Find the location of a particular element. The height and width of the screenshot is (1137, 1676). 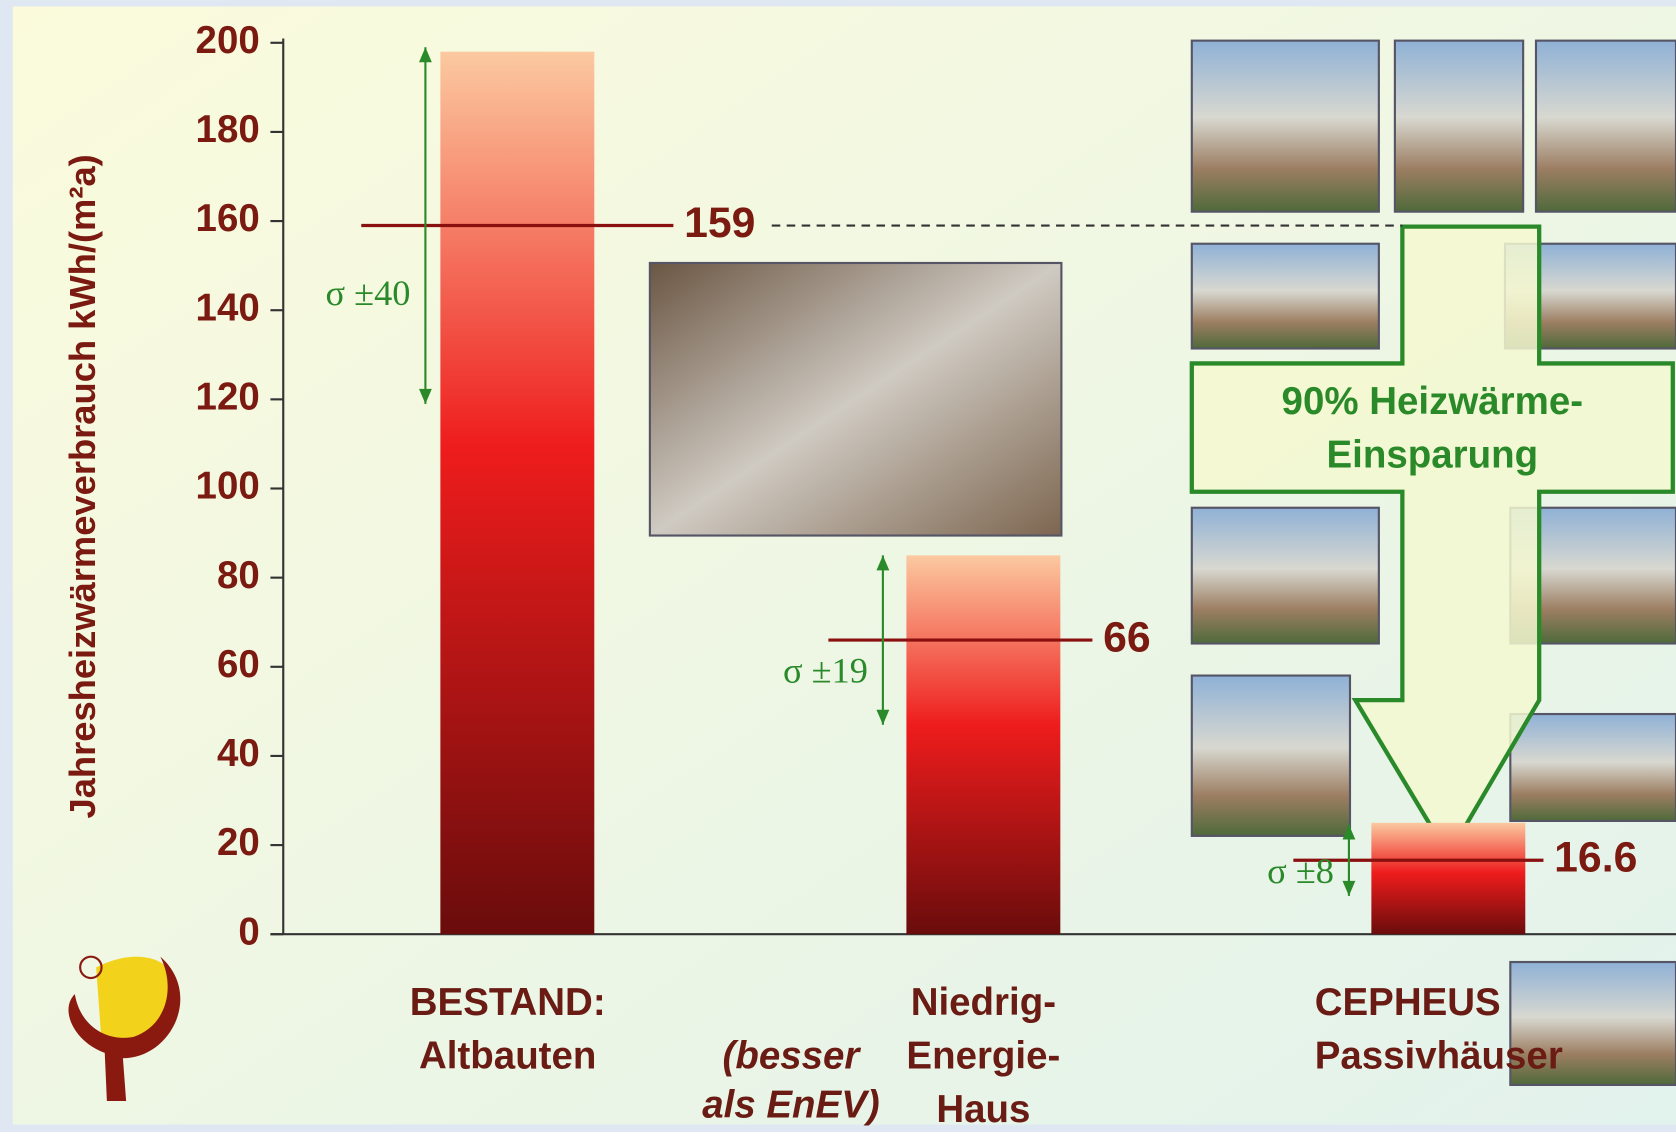

arrow-text: Einsparung is located at coordinates (1432, 455).